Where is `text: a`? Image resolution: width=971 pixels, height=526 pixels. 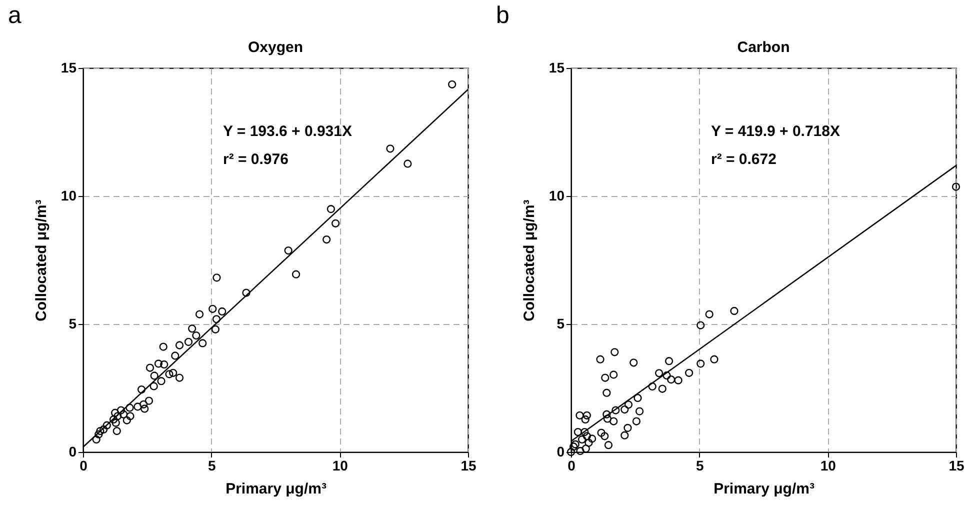
text: a is located at coordinates (15, 15).